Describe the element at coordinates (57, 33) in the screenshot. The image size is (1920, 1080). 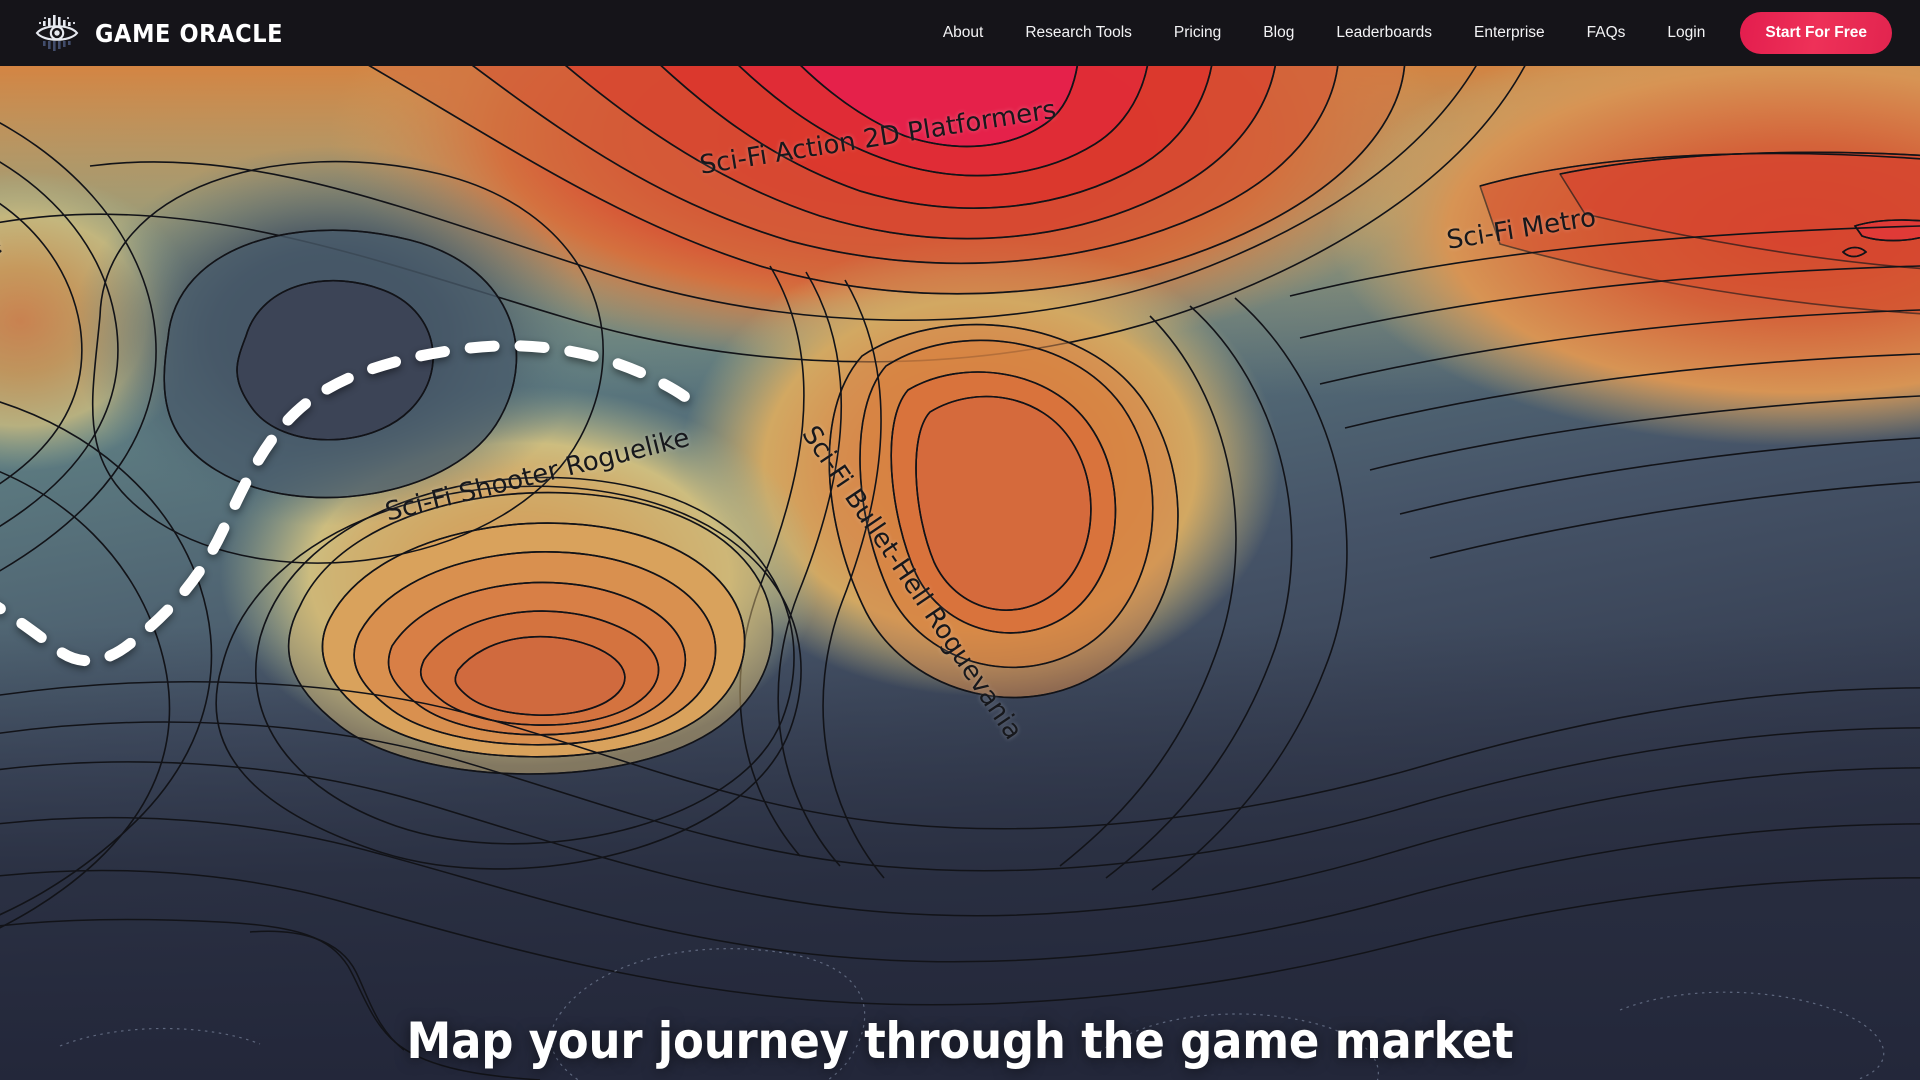
I see `eye-icon` at that location.